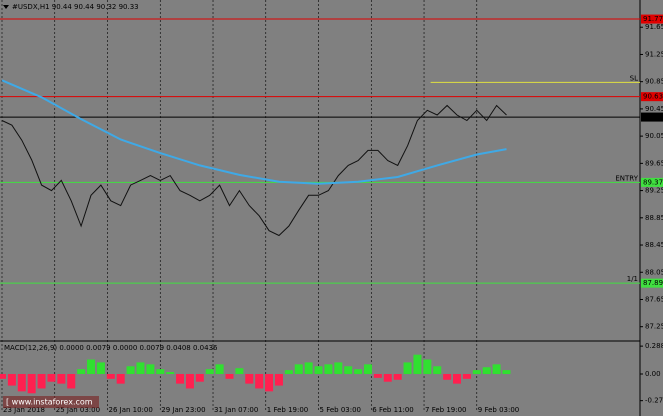 Image resolution: width=663 pixels, height=416 pixels. I want to click on x-tick-label: 1 Feb 19:00, so click(287, 410).